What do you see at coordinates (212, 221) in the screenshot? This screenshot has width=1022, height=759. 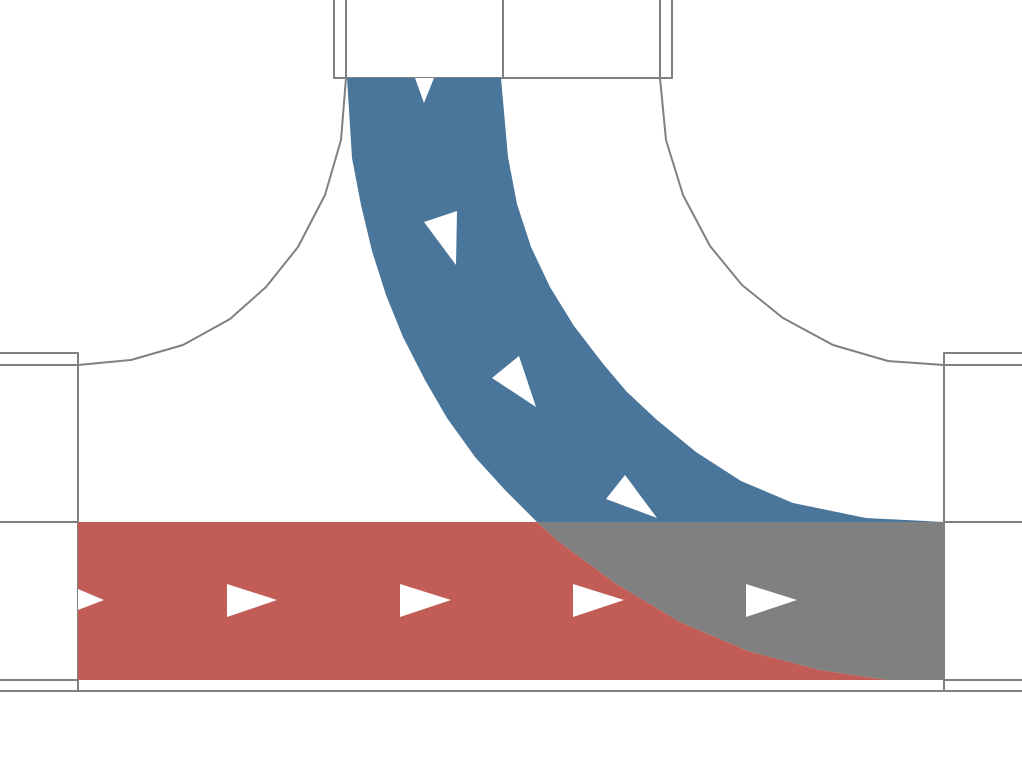 I see `curb-top-left` at bounding box center [212, 221].